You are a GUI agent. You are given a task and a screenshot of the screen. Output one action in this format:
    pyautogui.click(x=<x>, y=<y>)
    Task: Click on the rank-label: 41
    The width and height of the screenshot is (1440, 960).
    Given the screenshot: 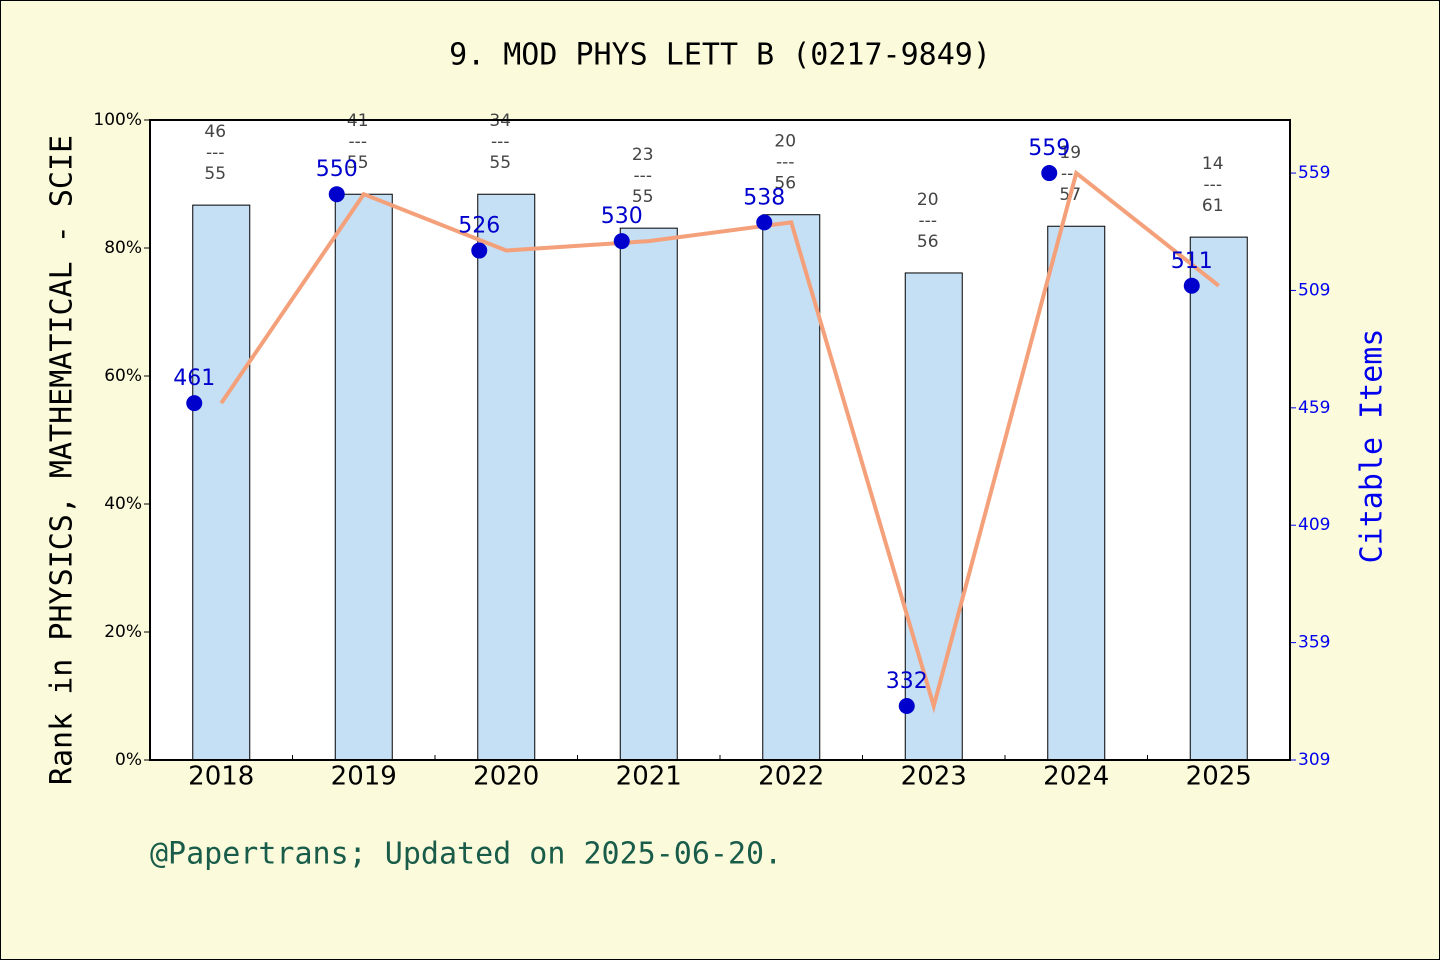 What is the action you would take?
    pyautogui.click(x=358, y=121)
    